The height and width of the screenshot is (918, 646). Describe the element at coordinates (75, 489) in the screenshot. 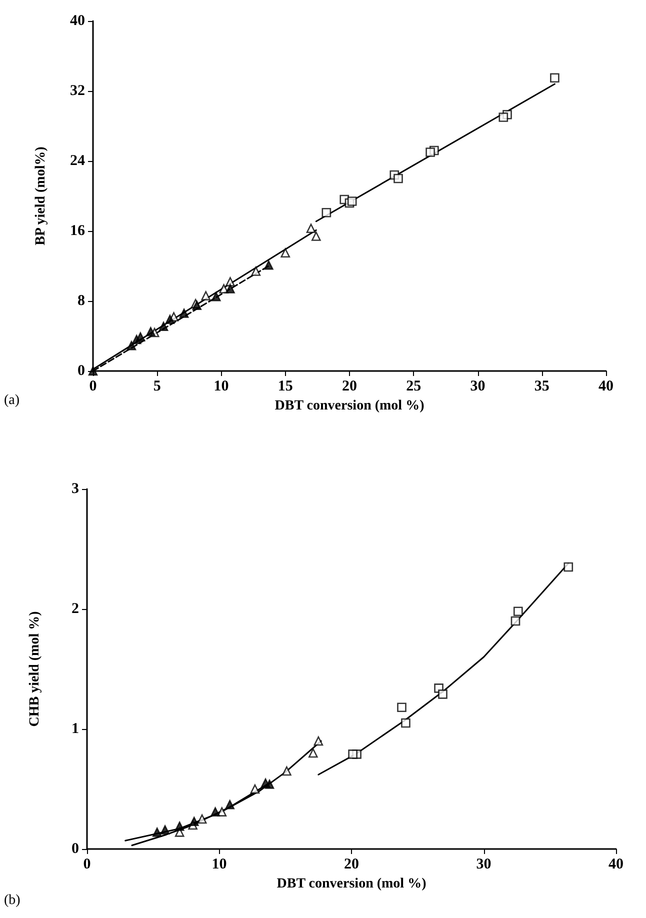

I see `y-tick-label: 3` at that location.